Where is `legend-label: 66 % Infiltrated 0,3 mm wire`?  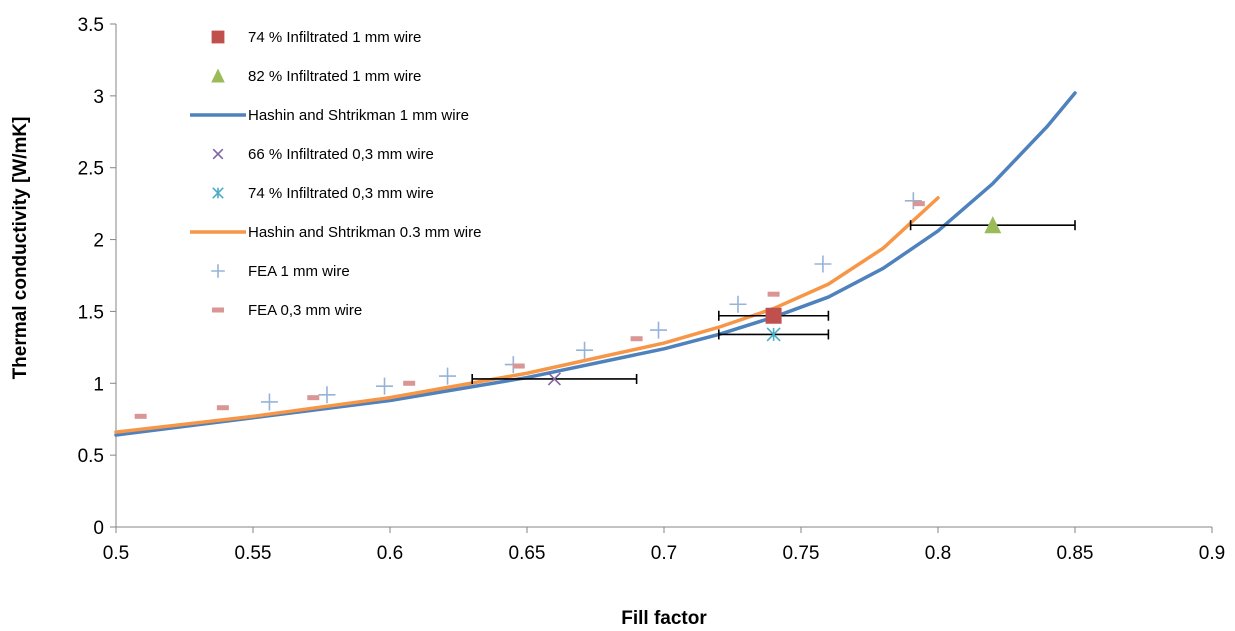 legend-label: 66 % Infiltrated 0,3 mm wire is located at coordinates (341, 154).